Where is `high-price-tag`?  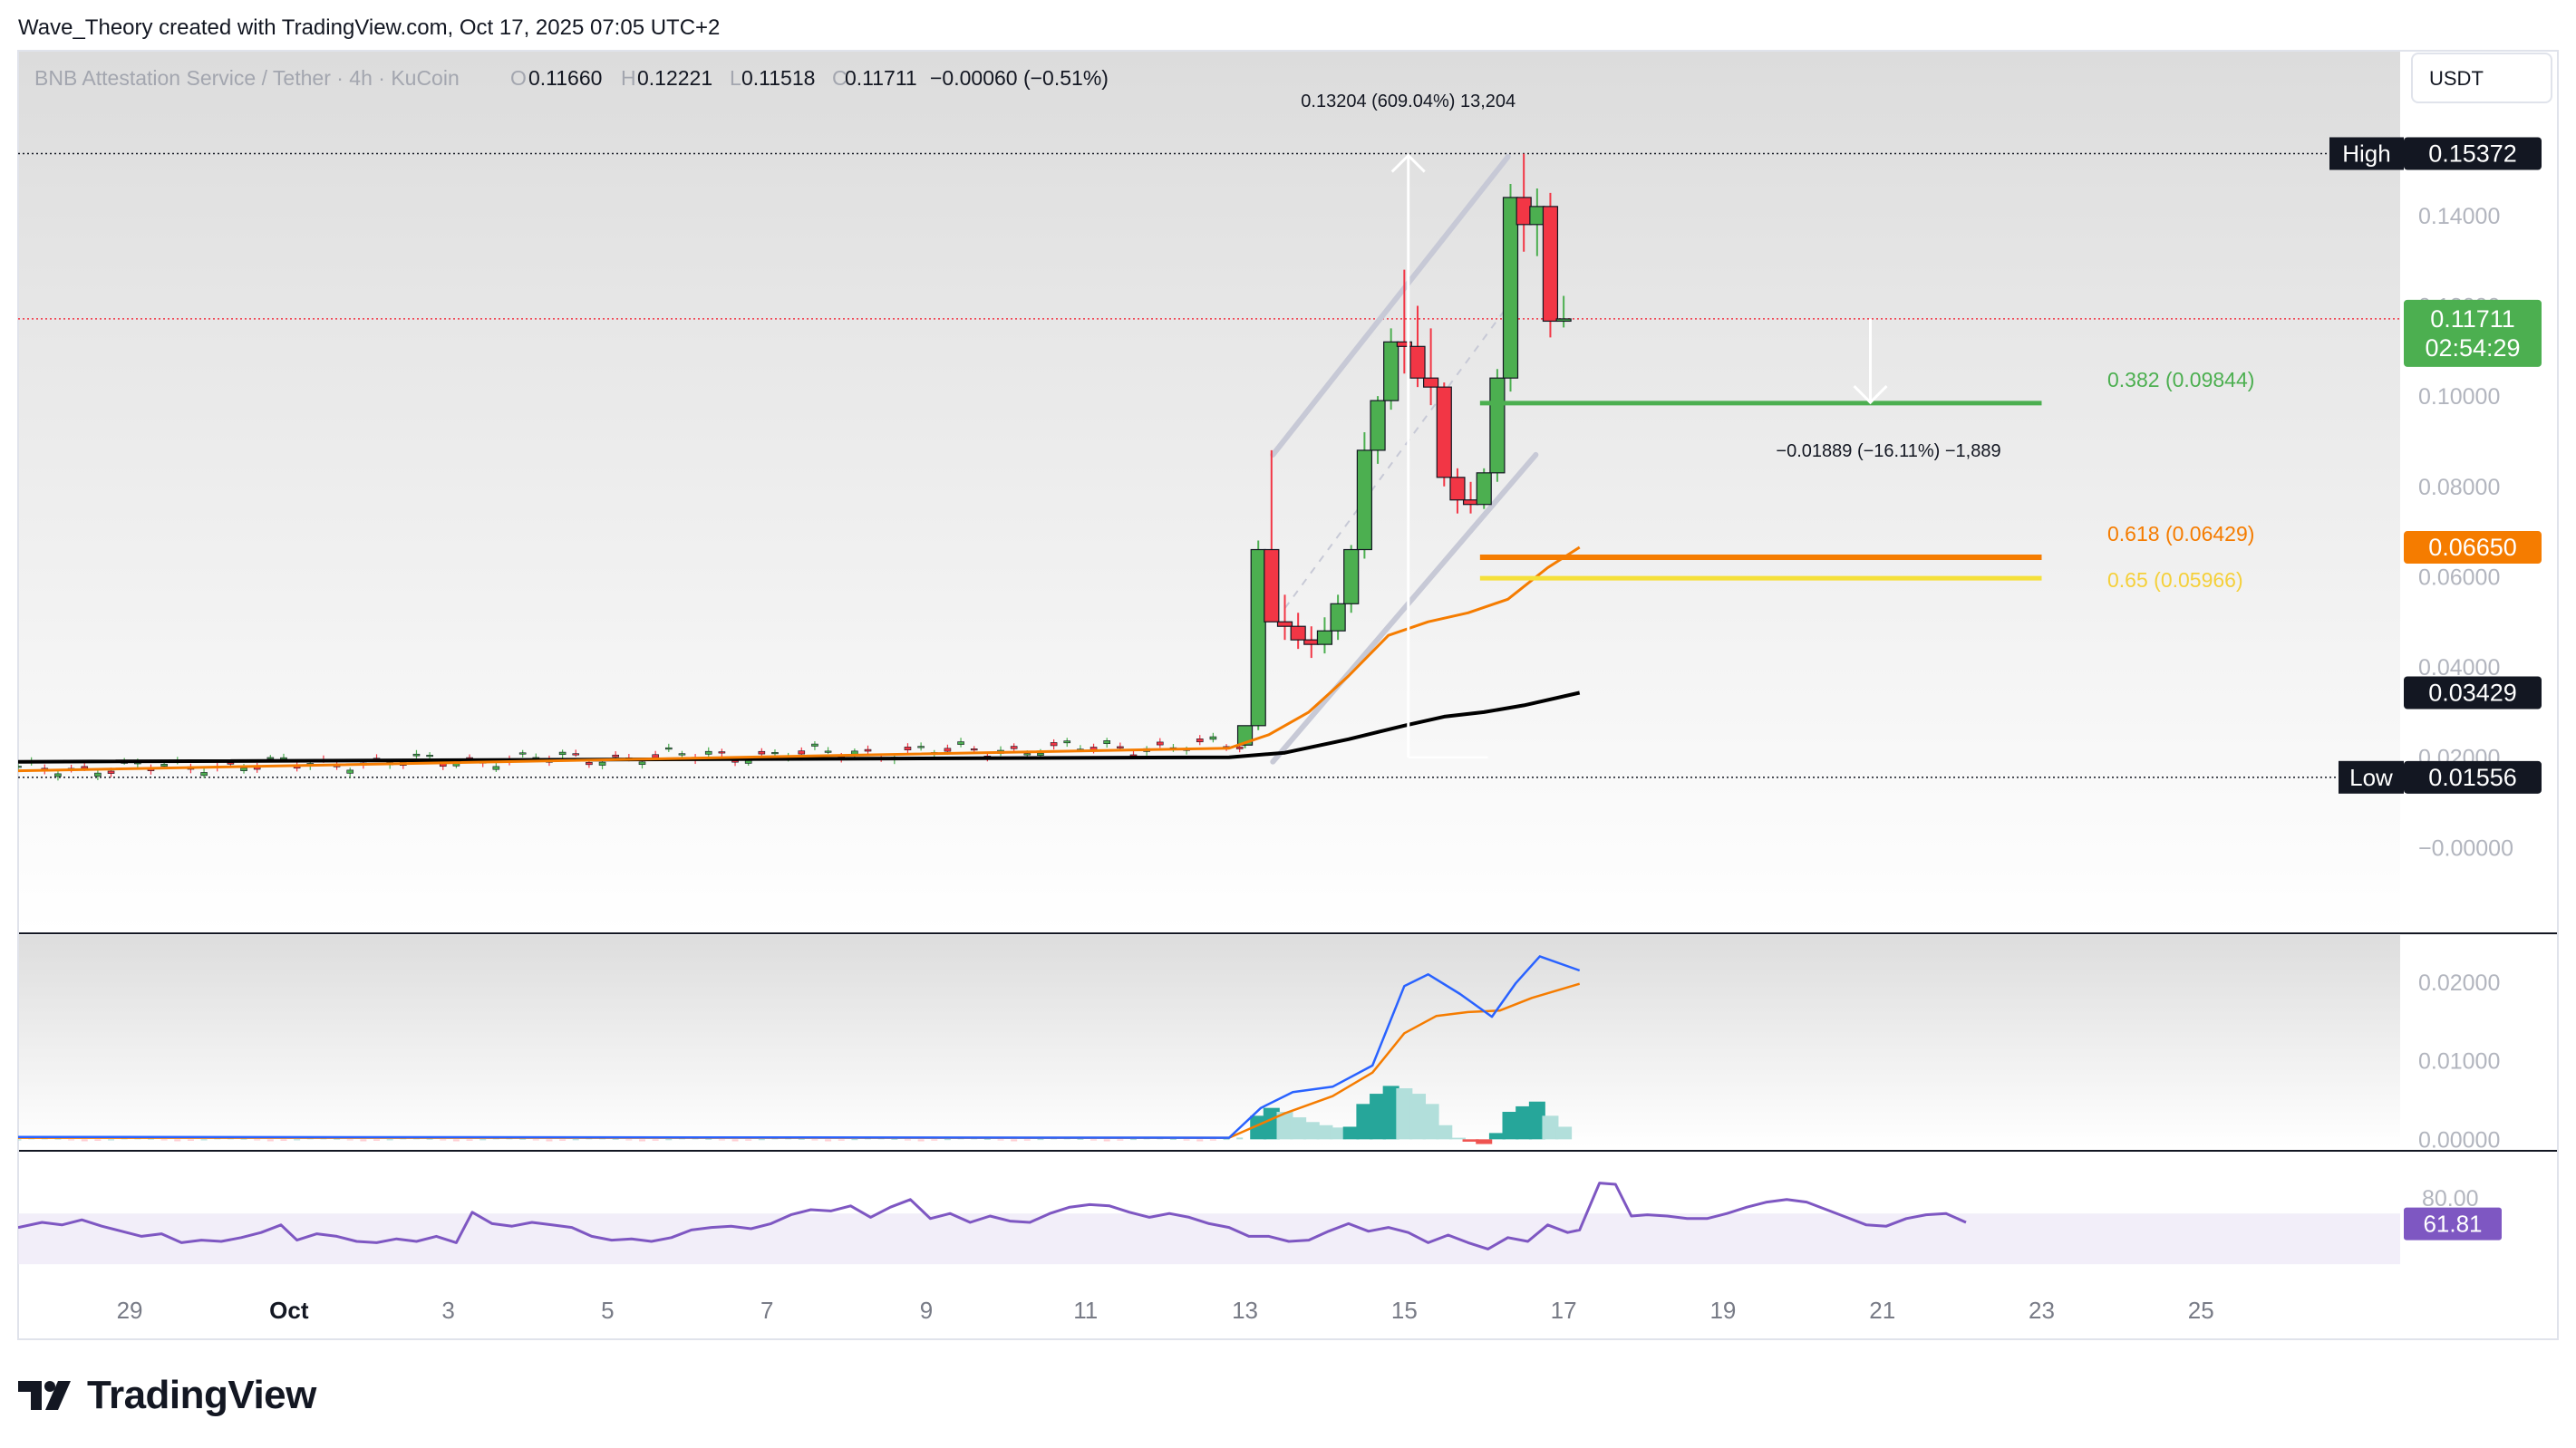
high-price-tag is located at coordinates (2473, 153).